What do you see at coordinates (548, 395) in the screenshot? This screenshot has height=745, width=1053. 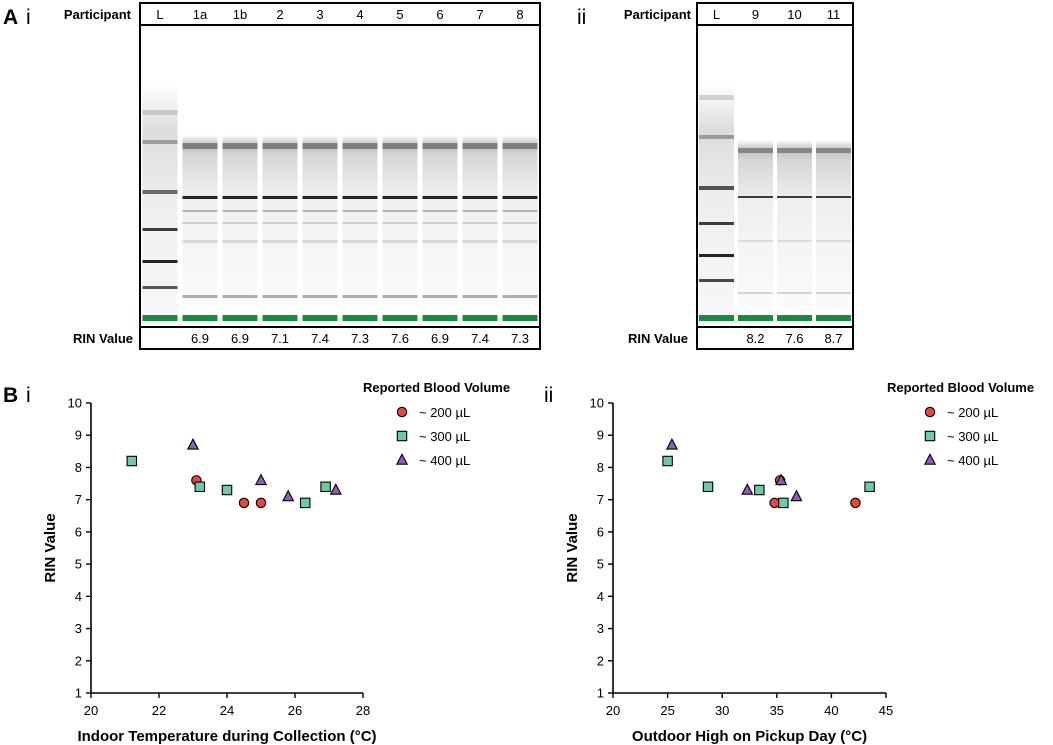 I see `panel-label-b-ii: ii` at bounding box center [548, 395].